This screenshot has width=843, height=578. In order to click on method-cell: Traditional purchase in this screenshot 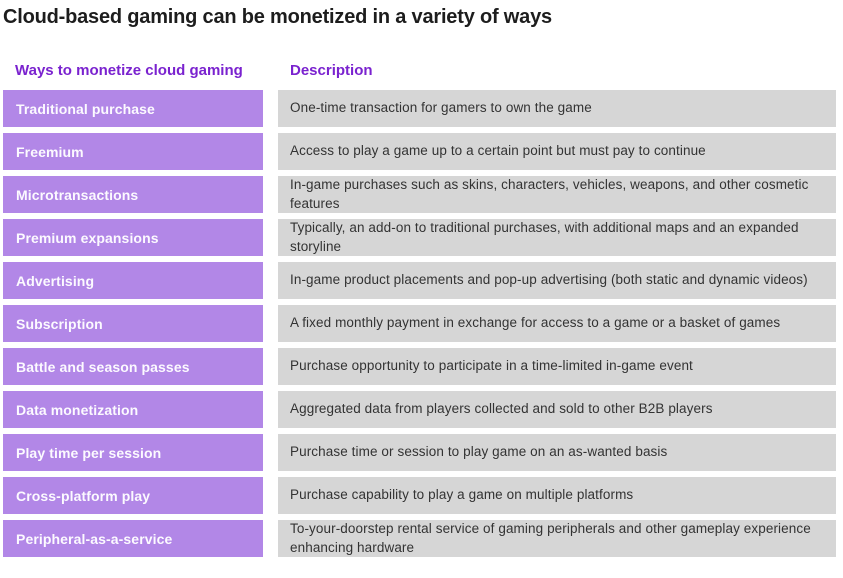, I will do `click(133, 108)`.